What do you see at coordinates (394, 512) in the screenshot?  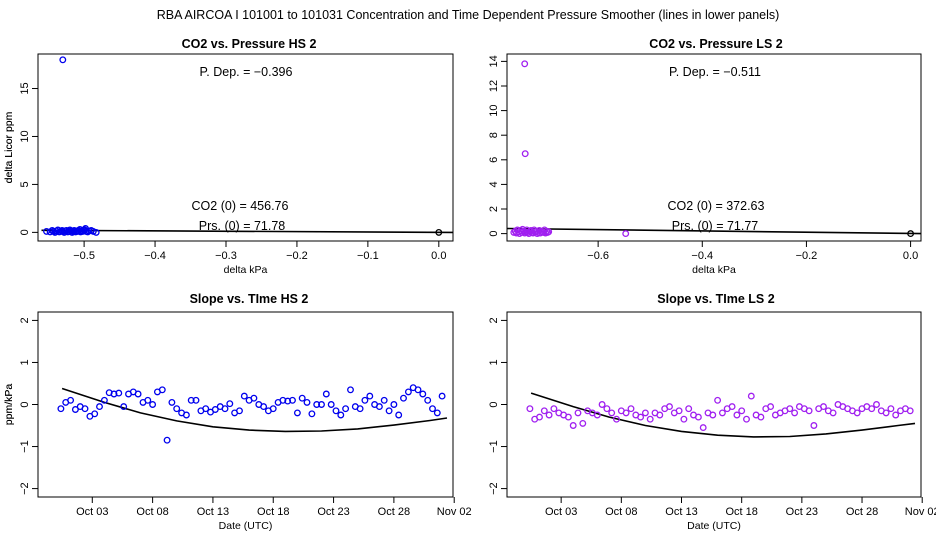 I see `x-tick-label: Oct 28` at bounding box center [394, 512].